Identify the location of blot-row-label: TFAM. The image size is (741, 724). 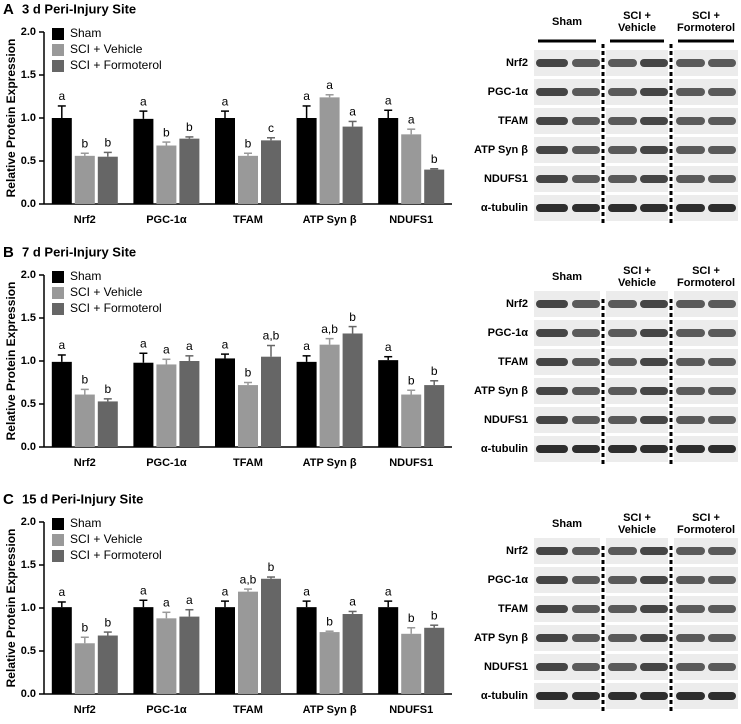
(513, 609).